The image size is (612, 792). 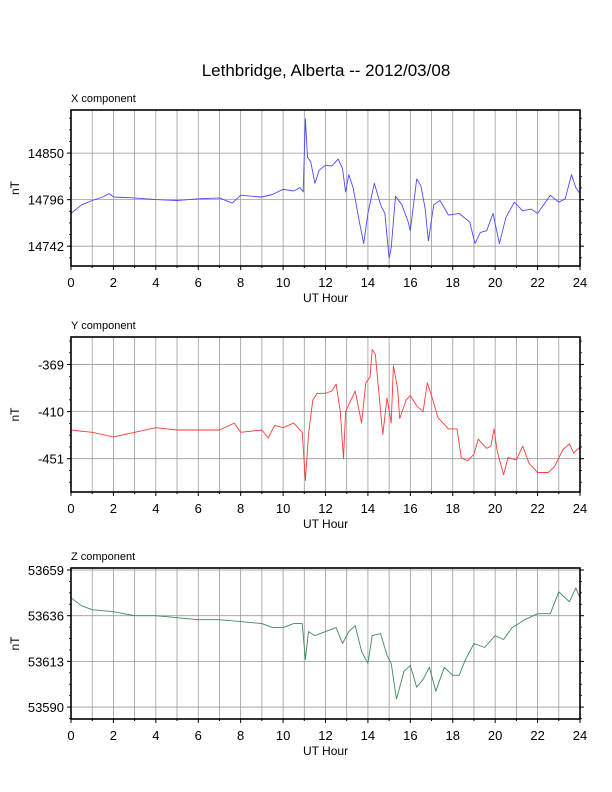 What do you see at coordinates (46, 570) in the screenshot?
I see `y-tick-label: 53659` at bounding box center [46, 570].